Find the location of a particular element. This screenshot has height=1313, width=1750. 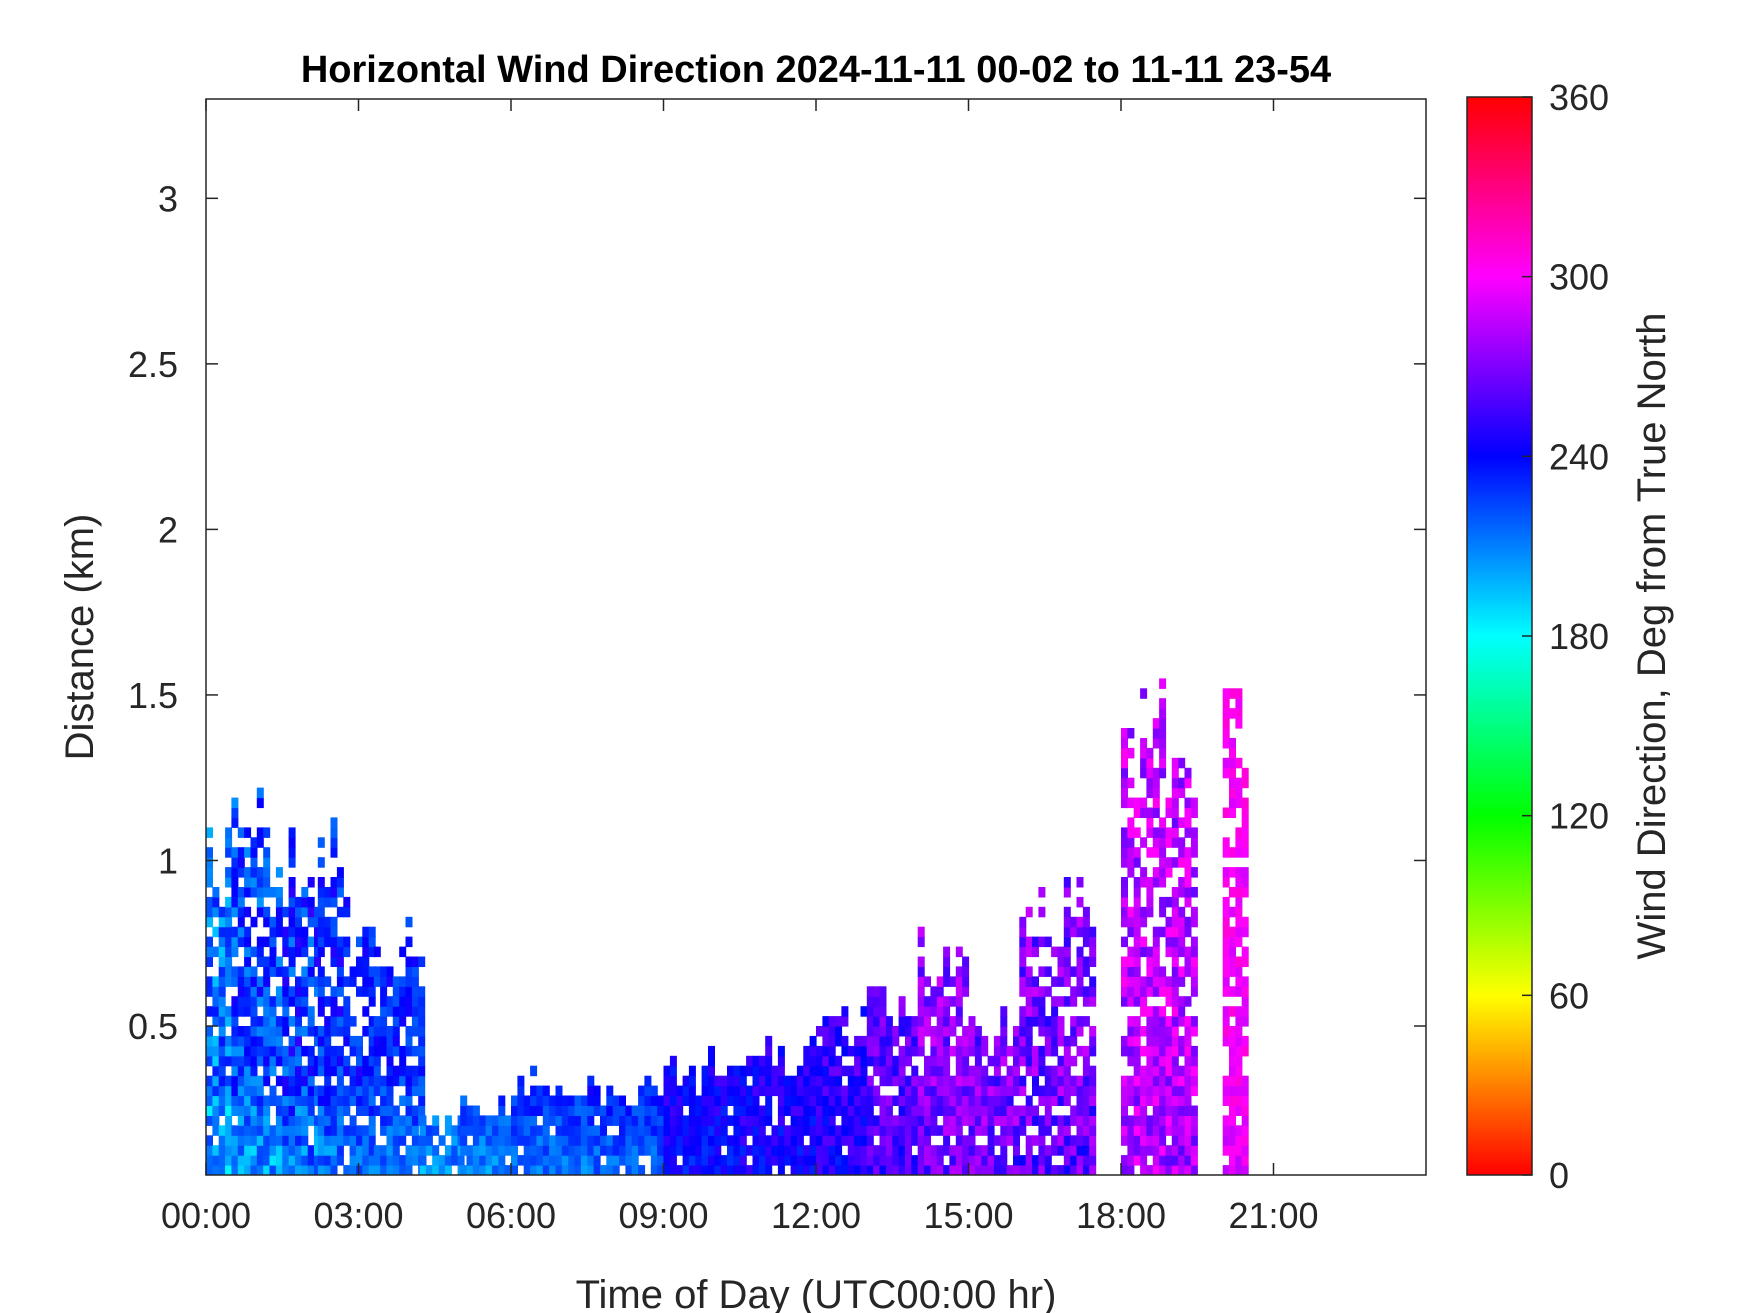

colorbar is located at coordinates (1499, 636).